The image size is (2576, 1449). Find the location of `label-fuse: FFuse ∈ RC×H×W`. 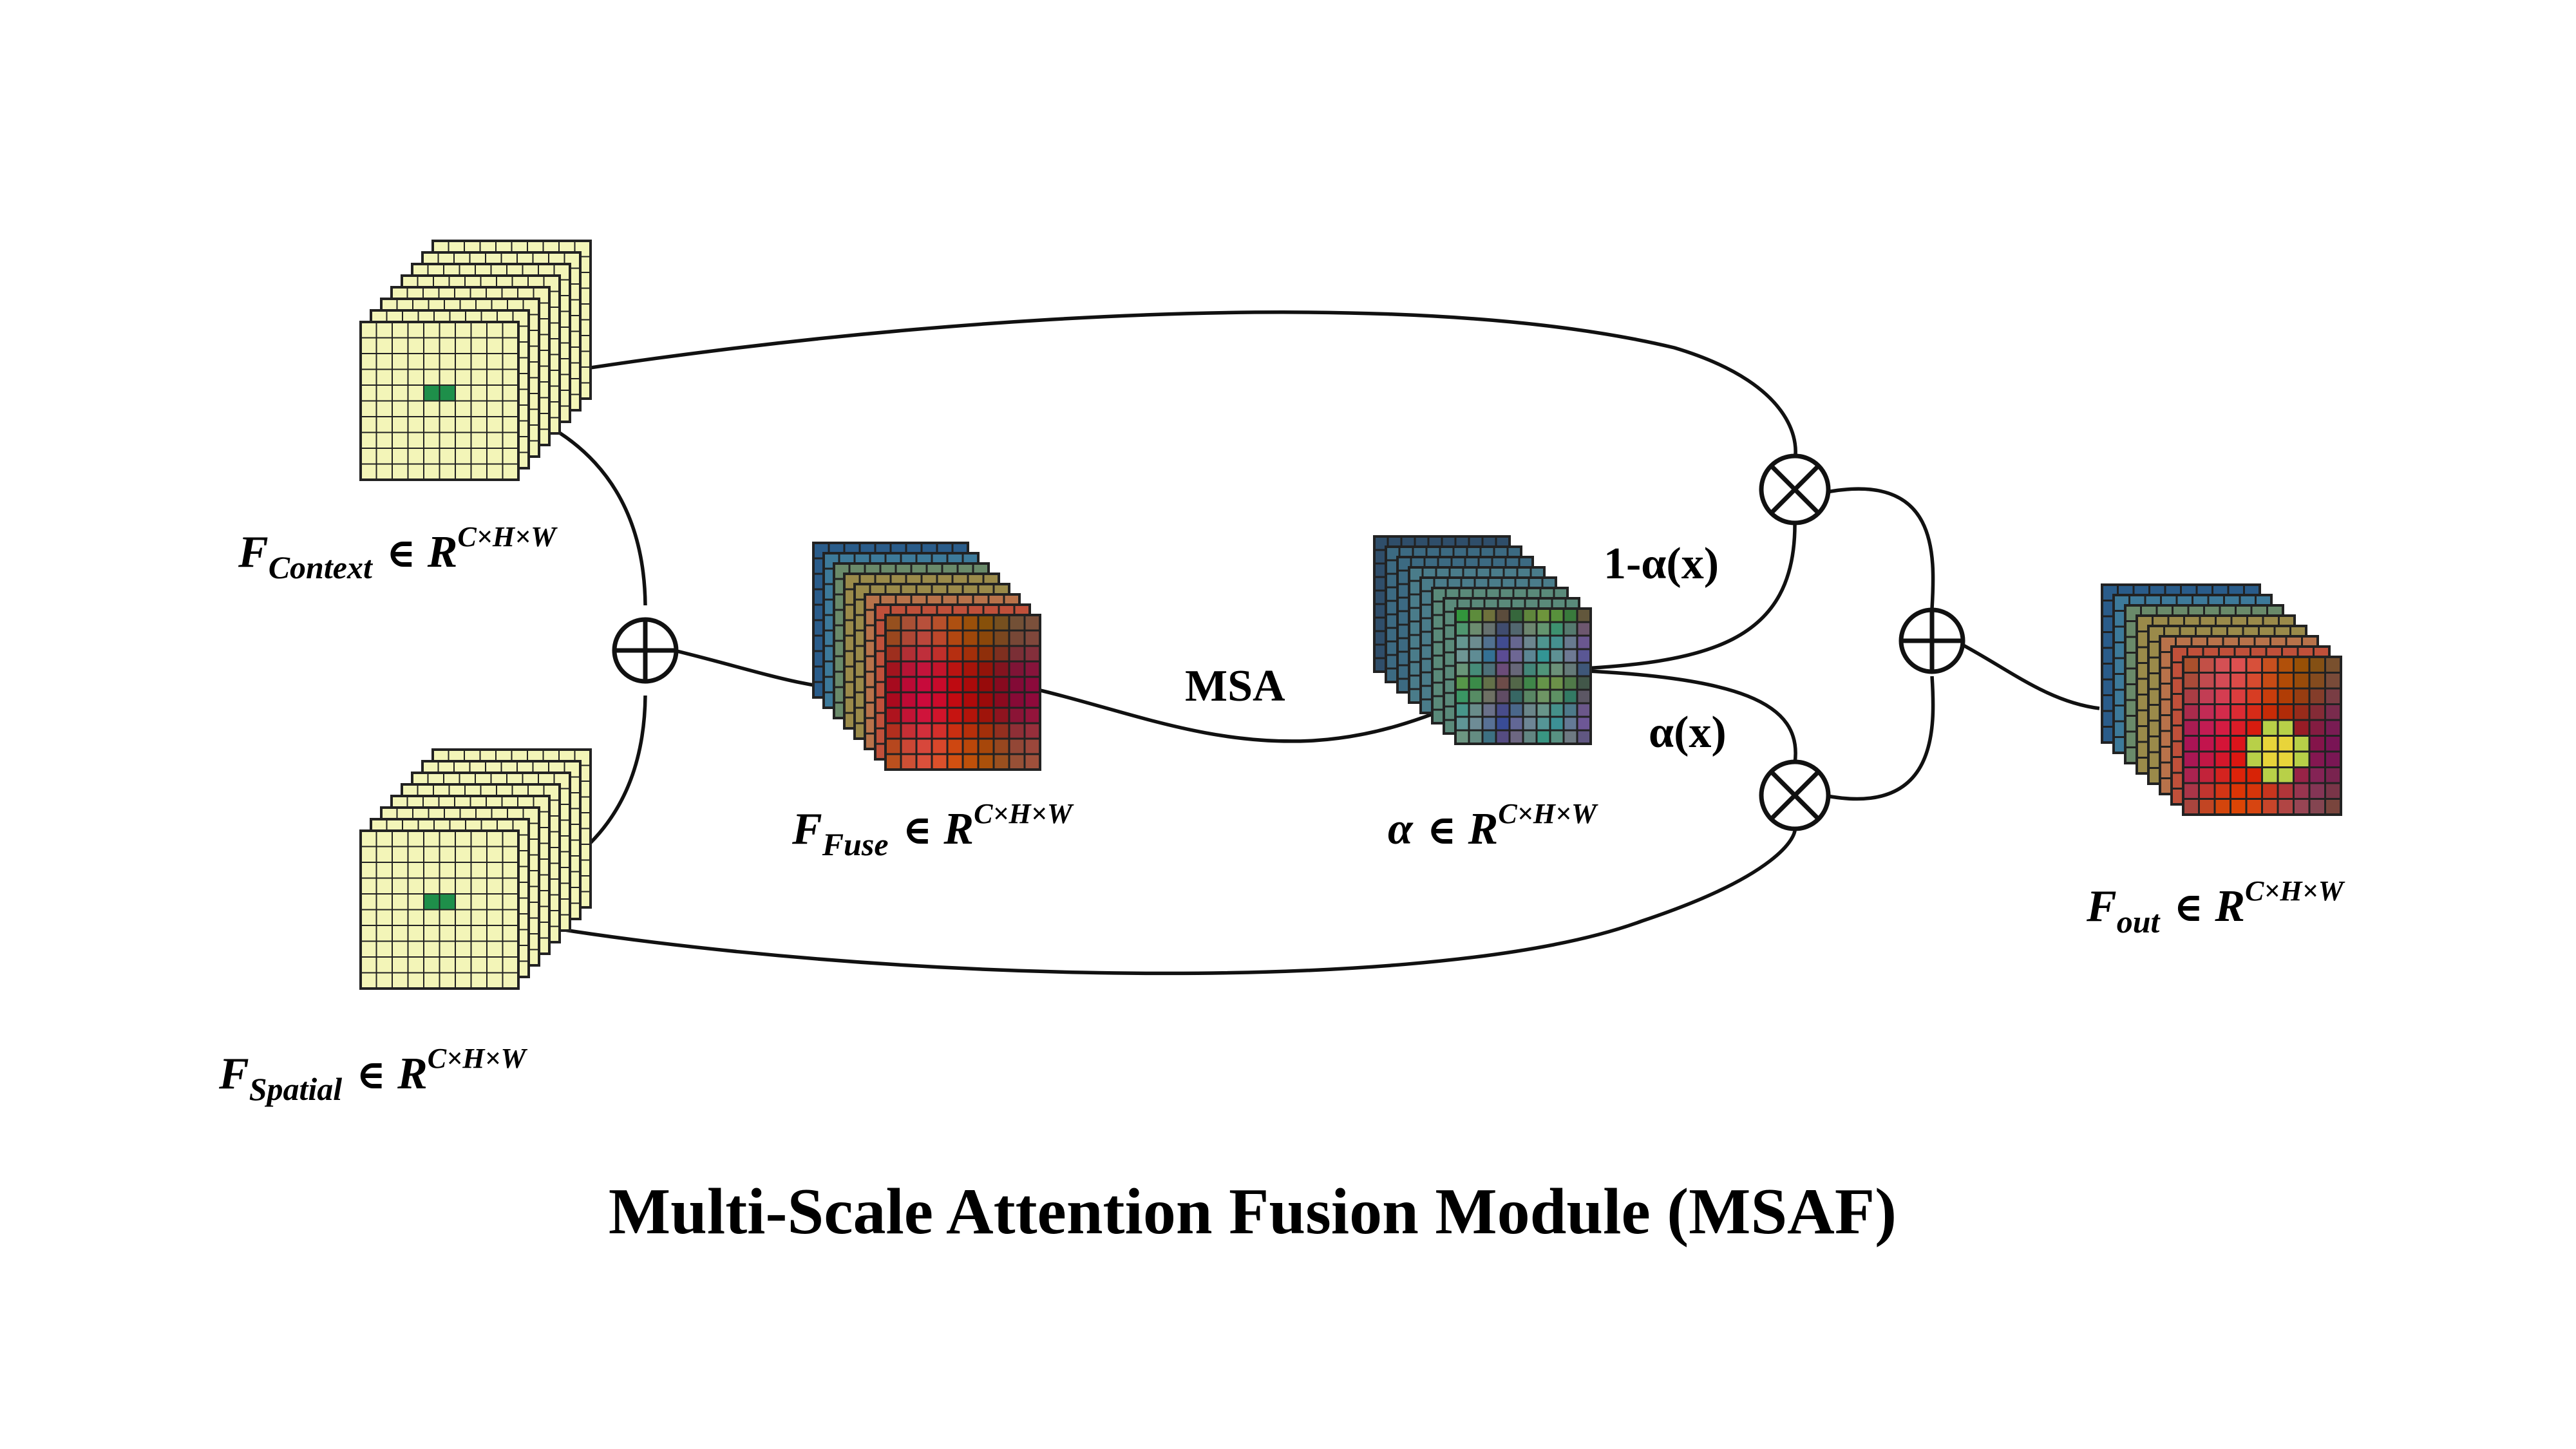

label-fuse: FFuse ∈ RC×H×W is located at coordinates (933, 830).